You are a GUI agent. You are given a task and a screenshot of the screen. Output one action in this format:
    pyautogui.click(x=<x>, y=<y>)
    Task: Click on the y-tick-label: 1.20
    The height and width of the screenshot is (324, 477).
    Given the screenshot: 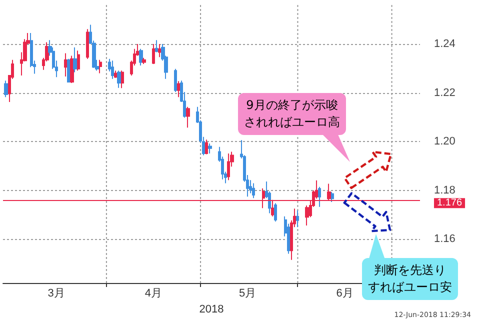 What is the action you would take?
    pyautogui.click(x=445, y=142)
    